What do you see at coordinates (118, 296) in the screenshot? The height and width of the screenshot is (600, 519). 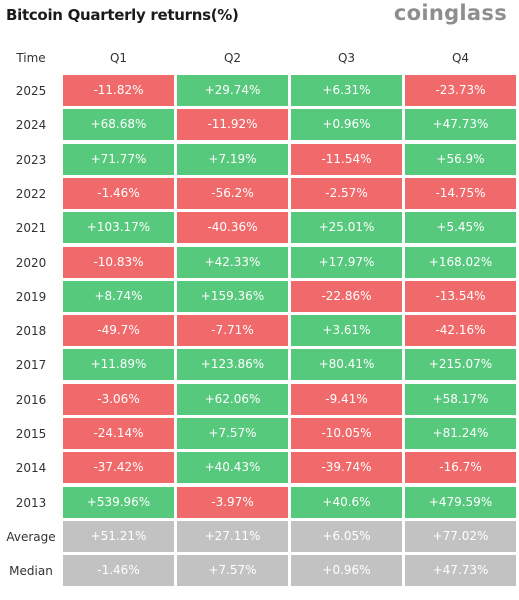 I see `return-cell-2019-q1: +8.74%` at bounding box center [118, 296].